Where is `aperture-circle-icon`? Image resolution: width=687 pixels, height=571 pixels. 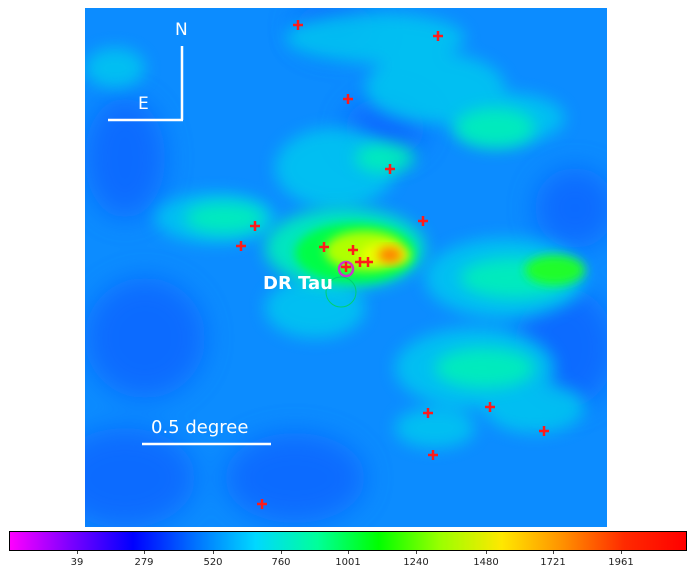 aperture-circle-icon is located at coordinates (341, 292).